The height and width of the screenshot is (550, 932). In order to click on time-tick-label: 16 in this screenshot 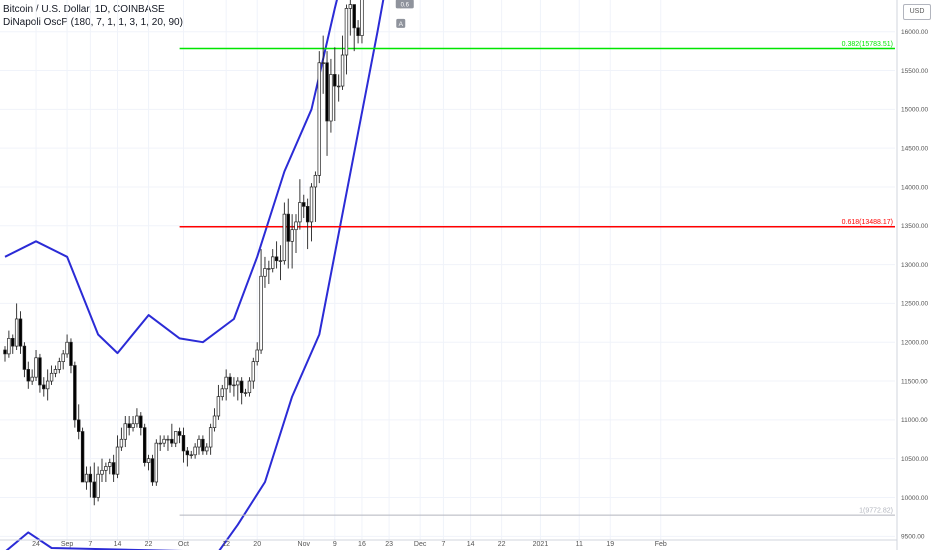, I will do `click(362, 544)`.